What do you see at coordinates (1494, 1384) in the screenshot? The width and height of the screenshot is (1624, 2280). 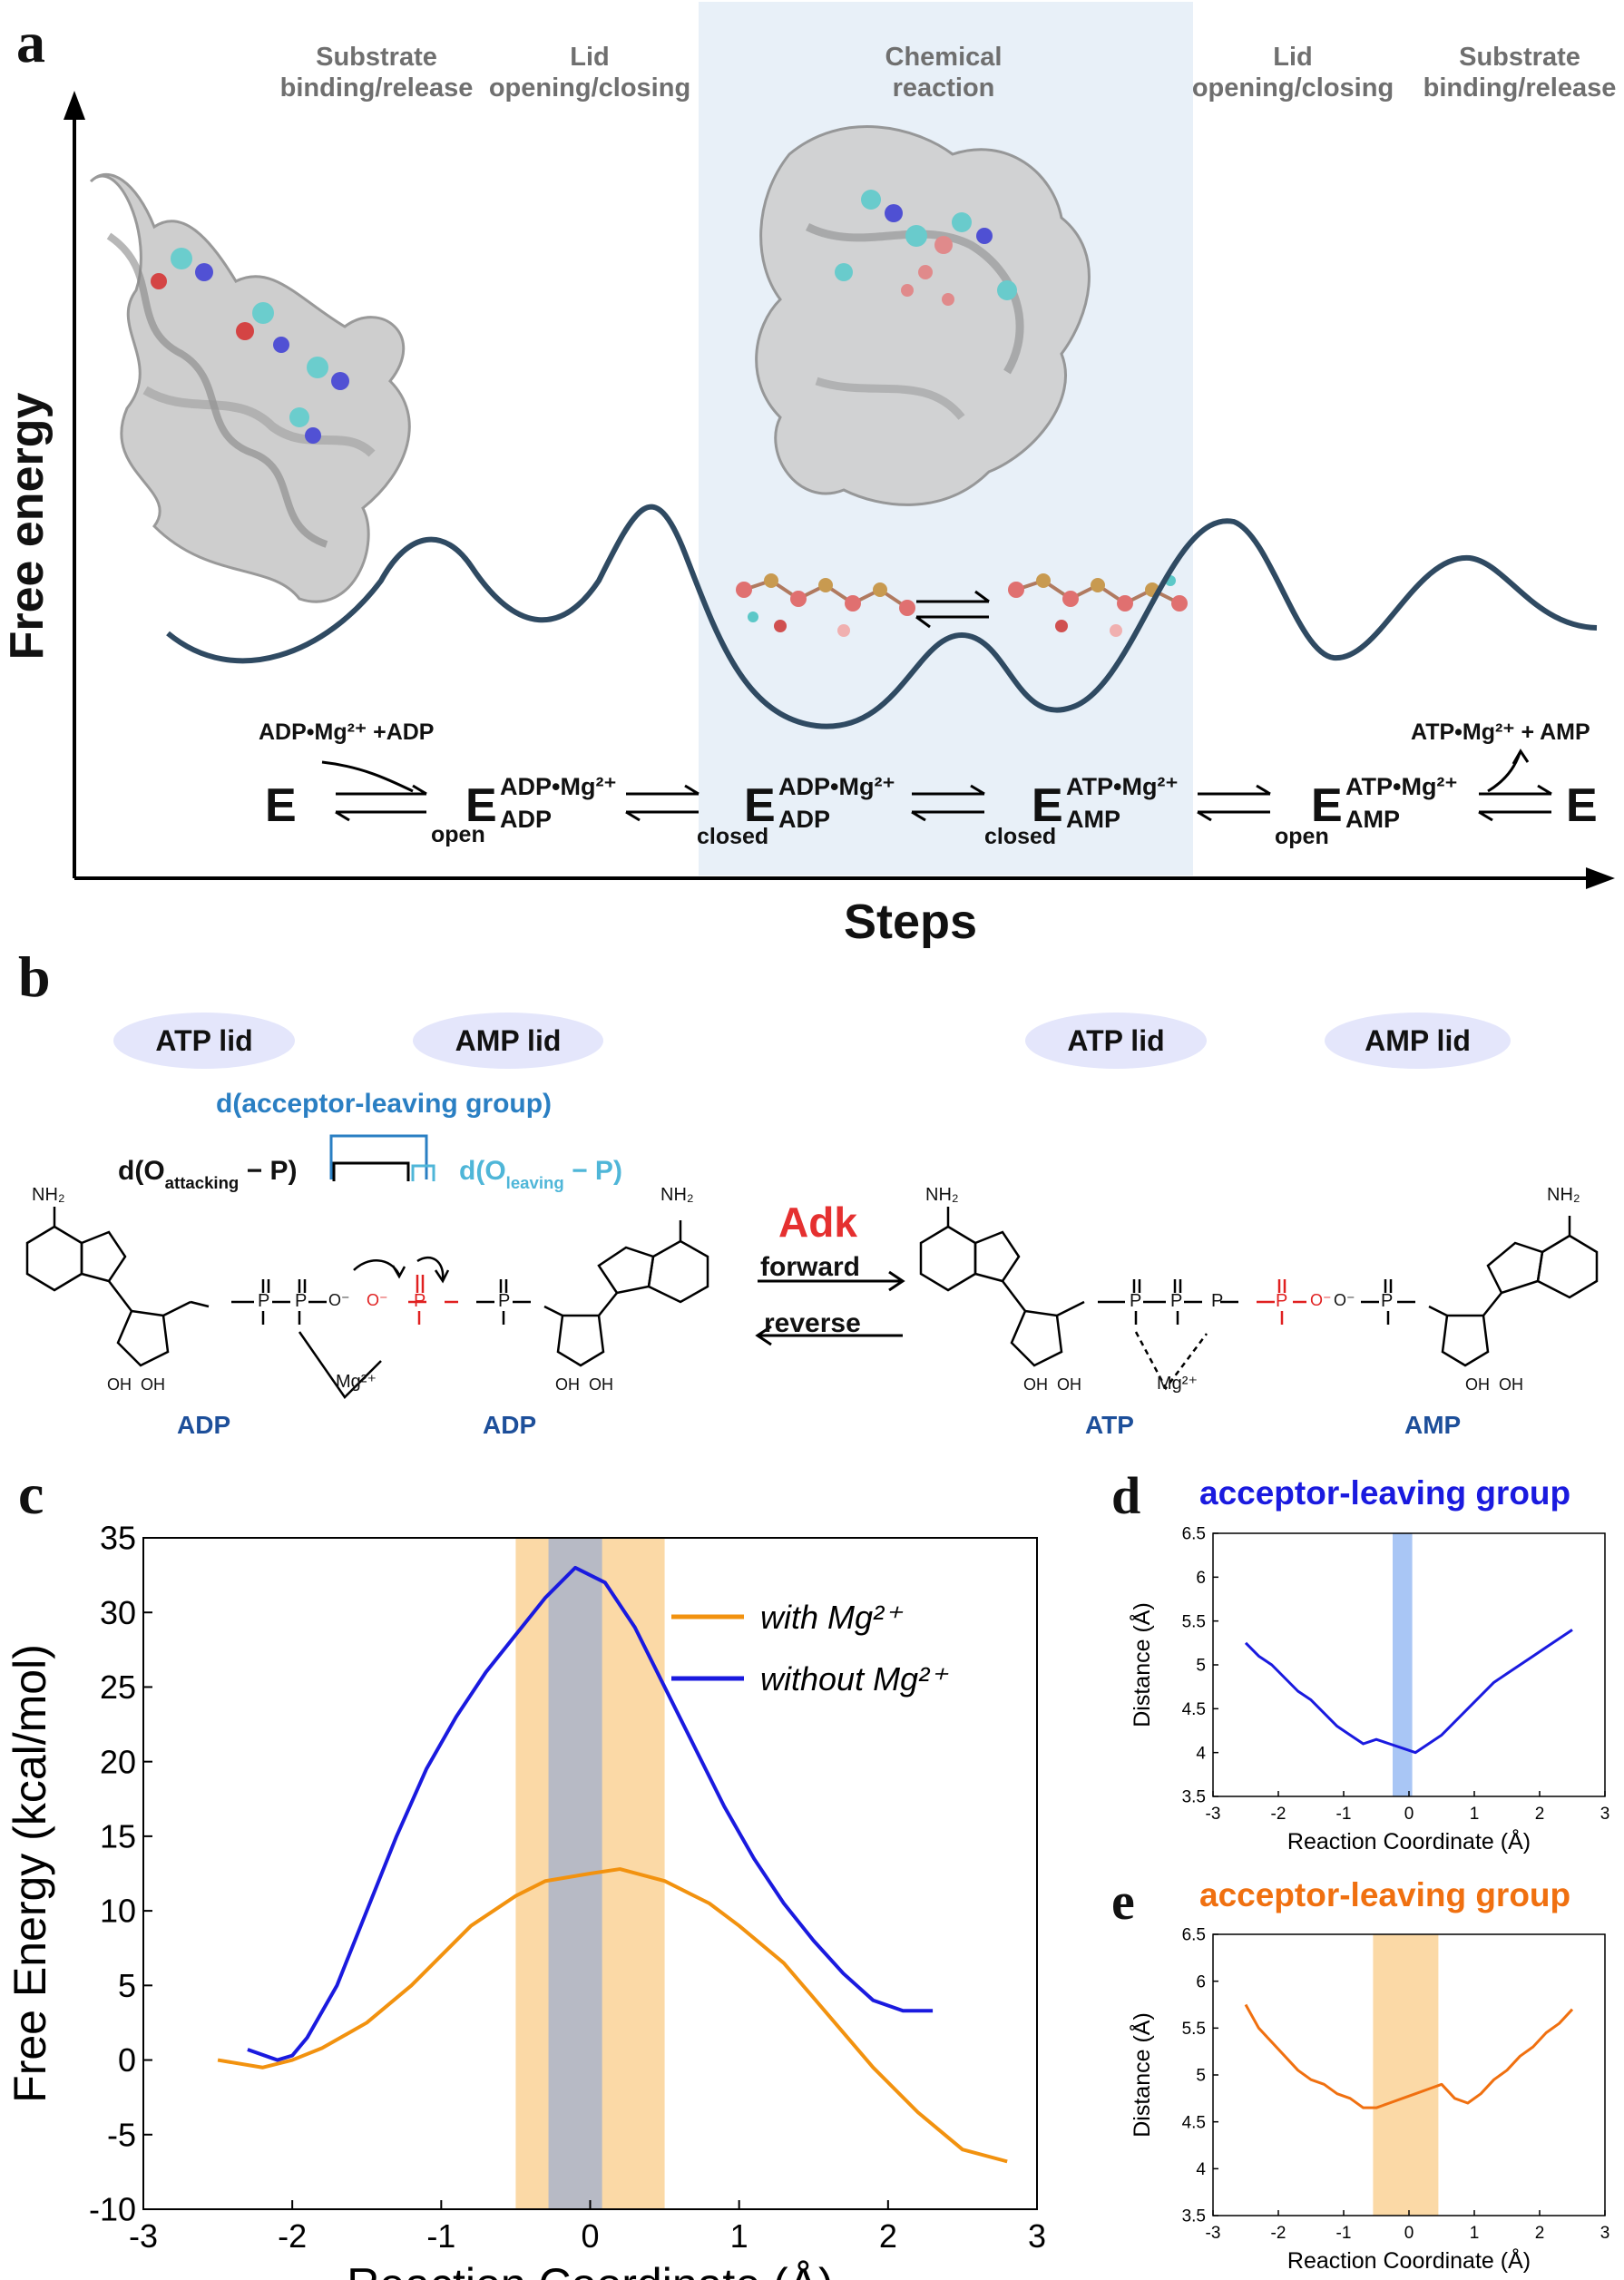 I see `oh-amp: OH OH` at bounding box center [1494, 1384].